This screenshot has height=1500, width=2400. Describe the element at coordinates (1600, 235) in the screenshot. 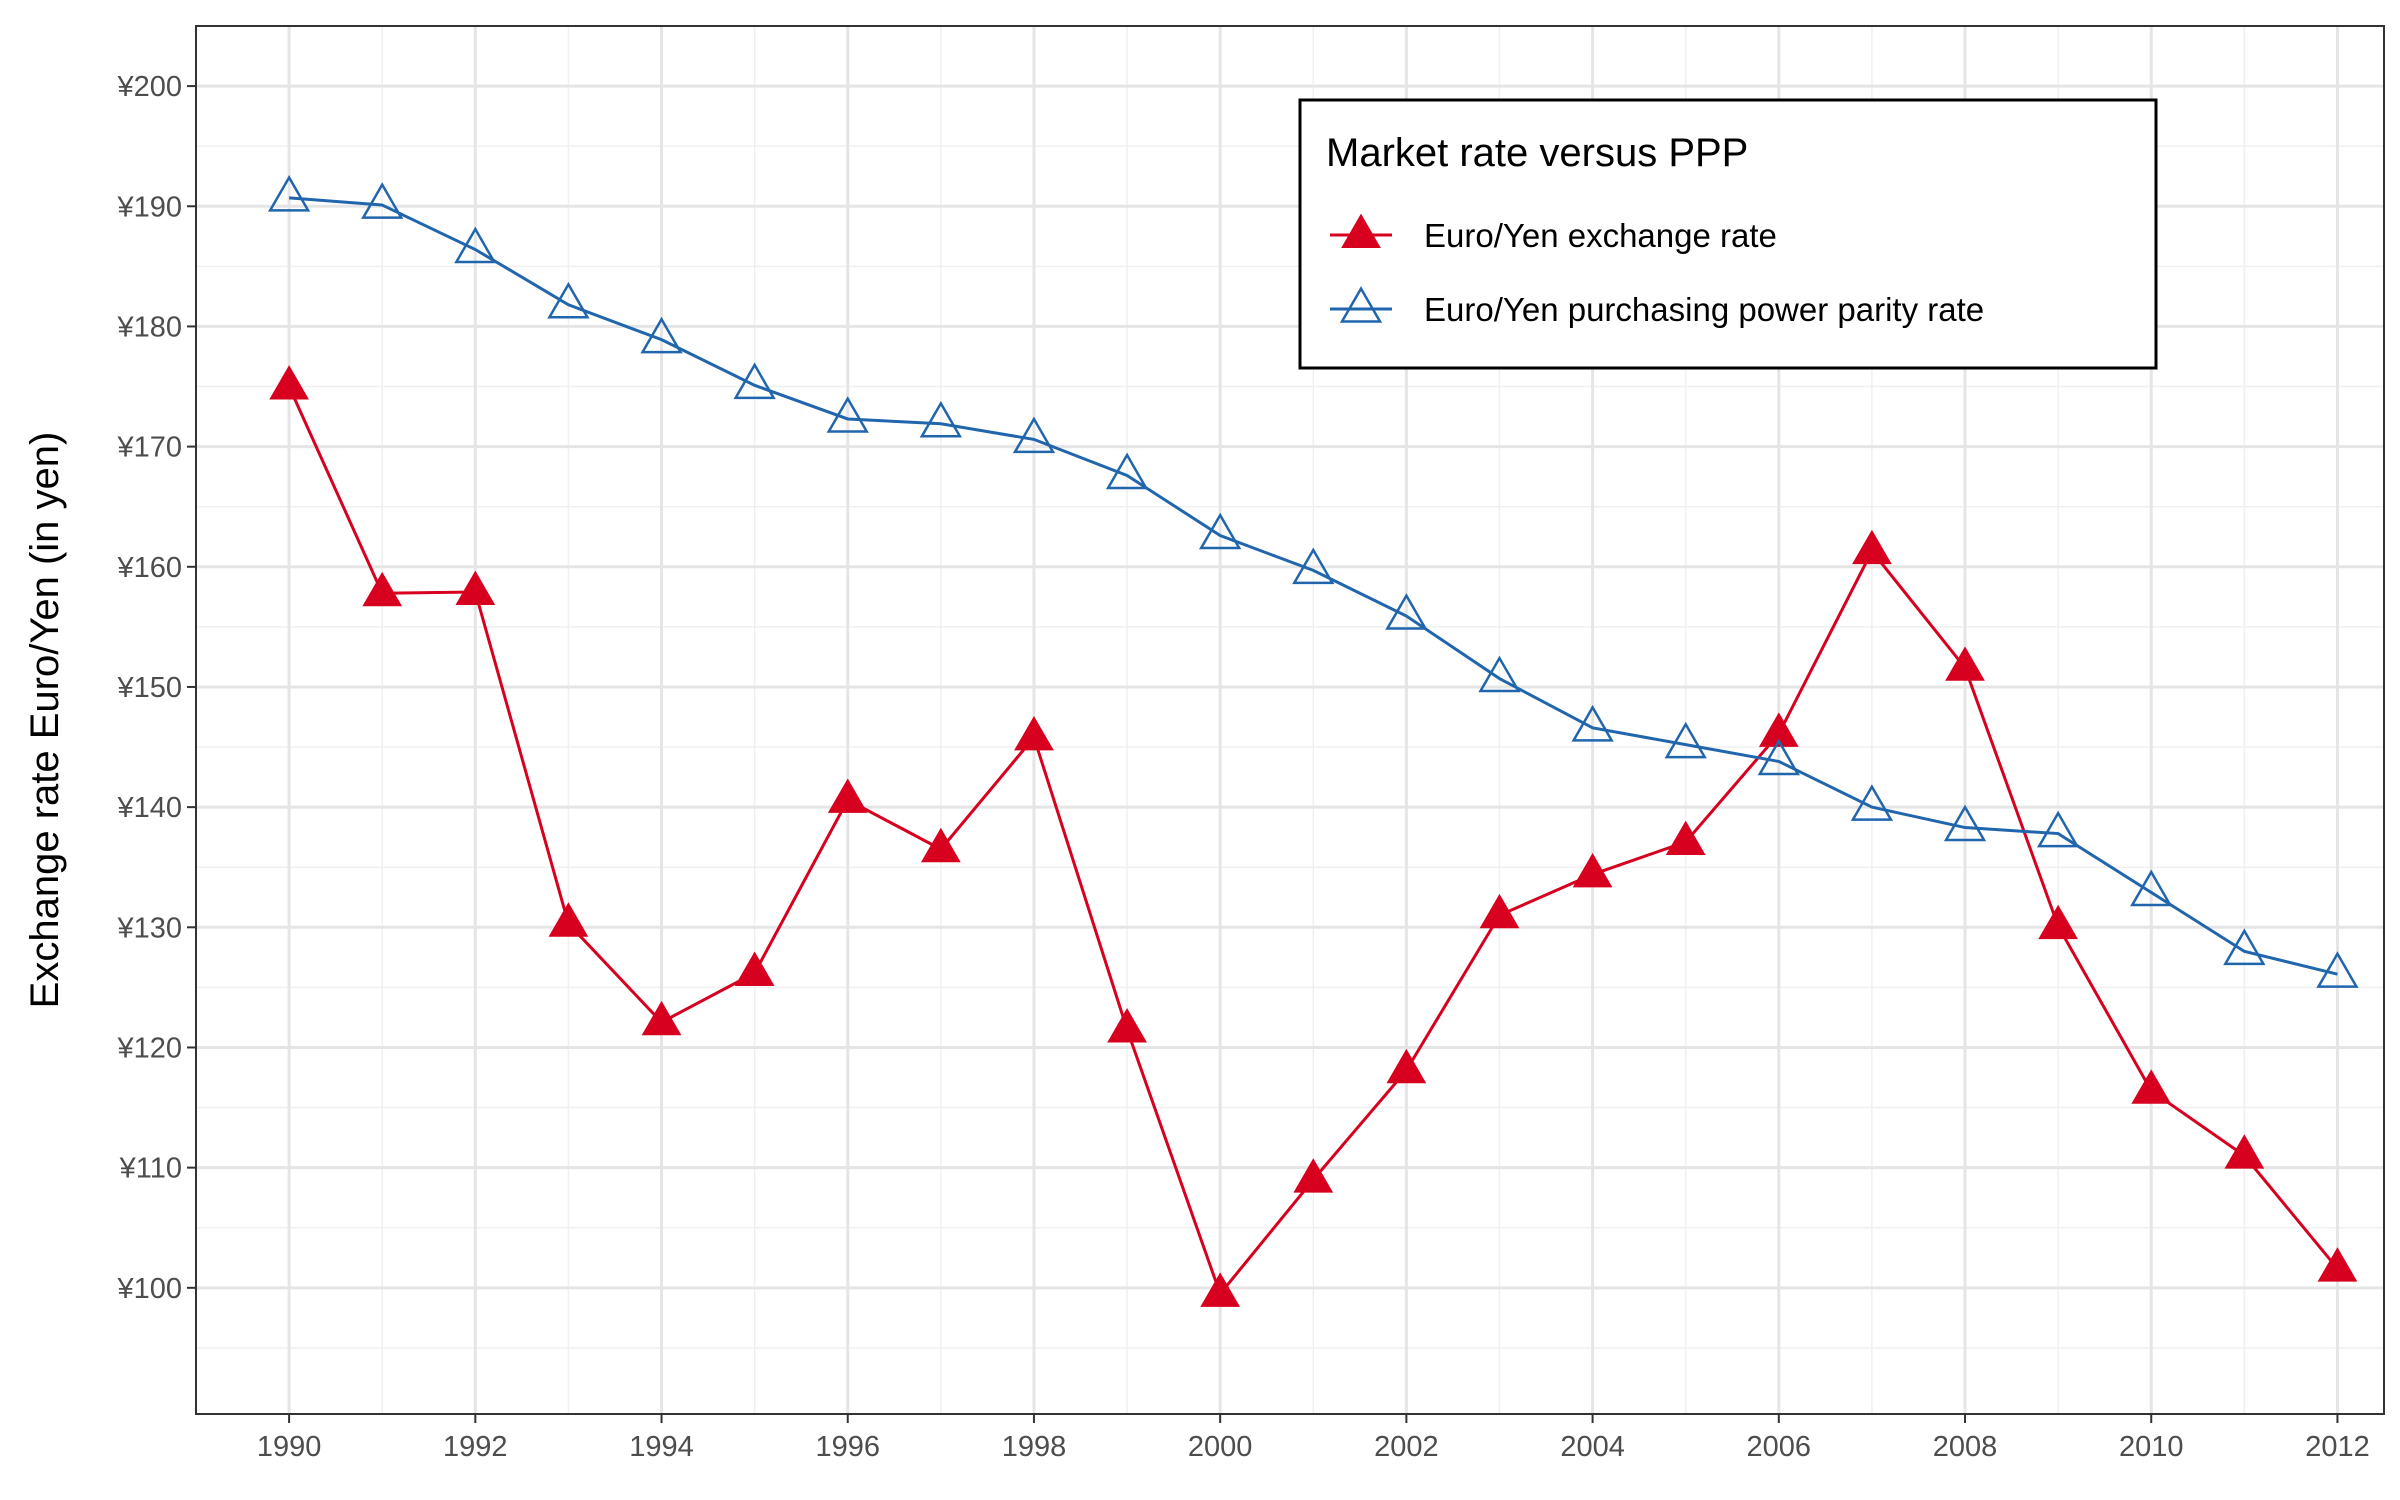

I see `legend-label: Euro/Yen exchange rate` at that location.